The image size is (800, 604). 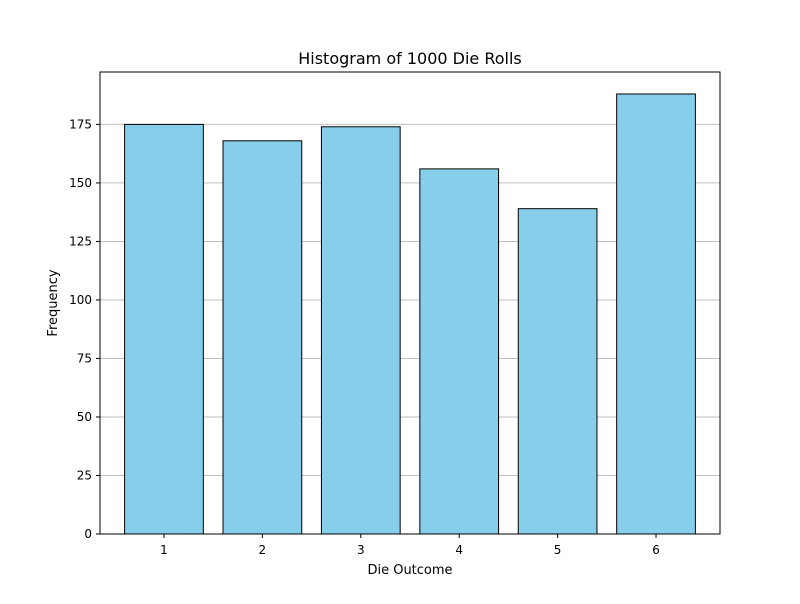 What do you see at coordinates (409, 570) in the screenshot?
I see `x-axis-label: Die Outcome` at bounding box center [409, 570].